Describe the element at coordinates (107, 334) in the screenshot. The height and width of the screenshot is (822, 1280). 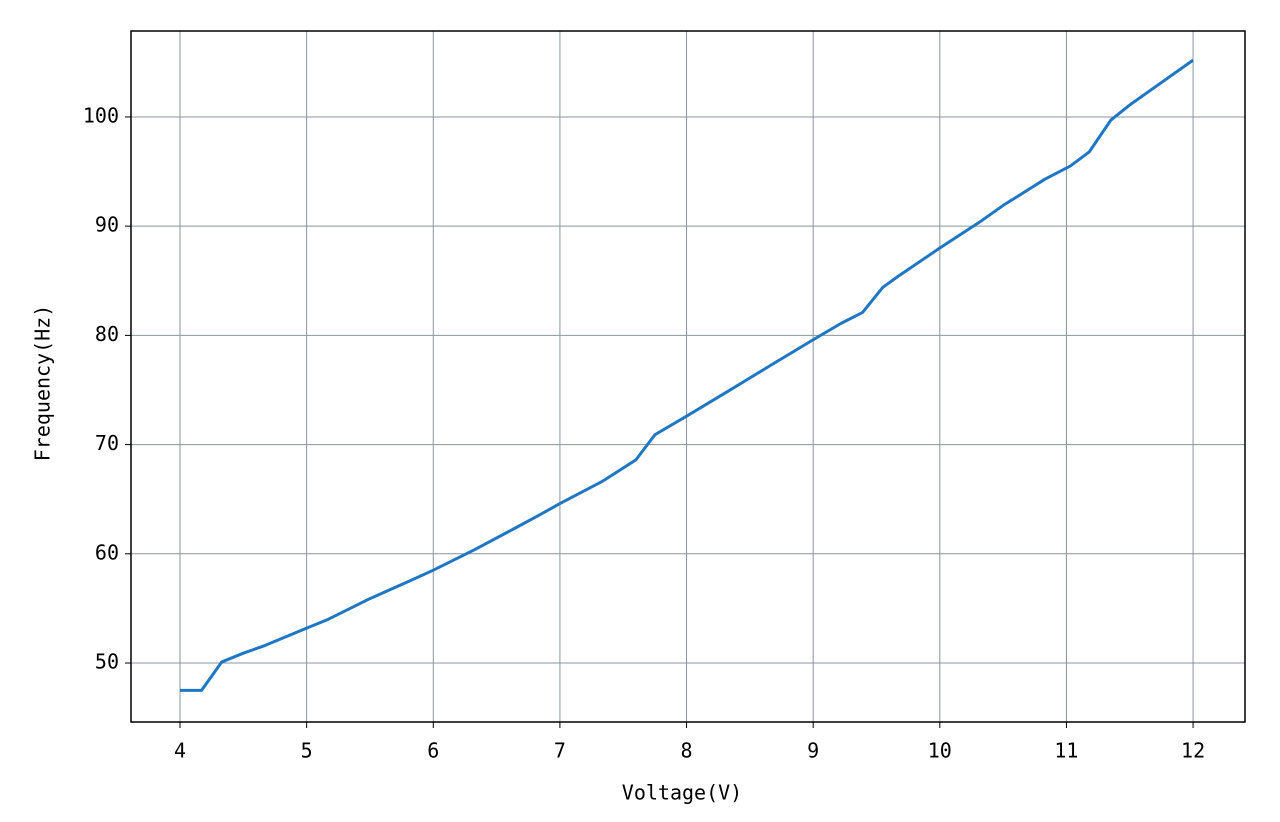
I see `y-tick-label: 80` at that location.